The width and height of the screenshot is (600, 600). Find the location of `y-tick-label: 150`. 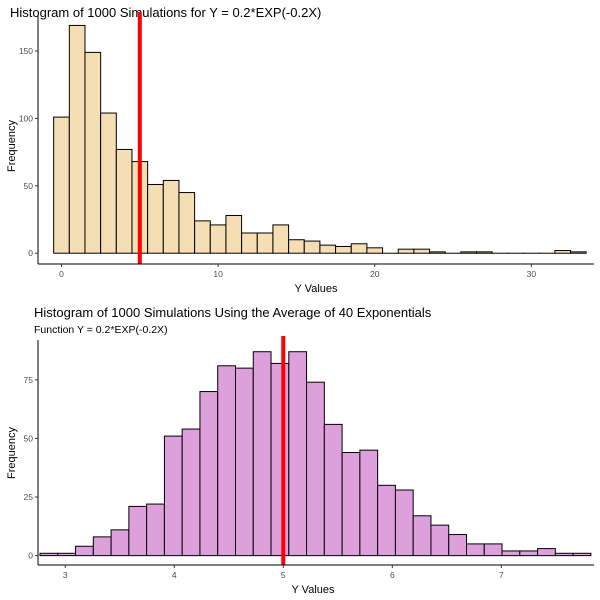

y-tick-label: 150 is located at coordinates (26, 51).